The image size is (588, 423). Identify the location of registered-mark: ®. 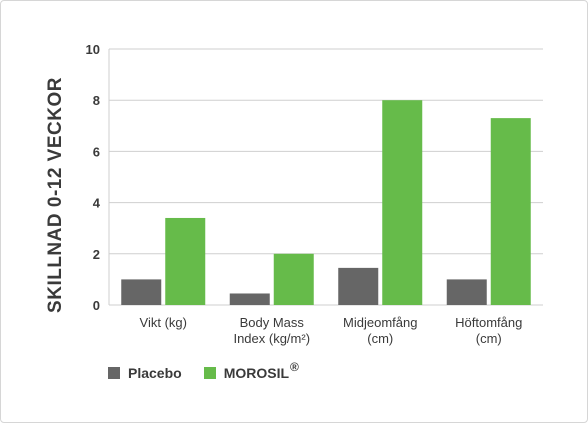
(294, 367).